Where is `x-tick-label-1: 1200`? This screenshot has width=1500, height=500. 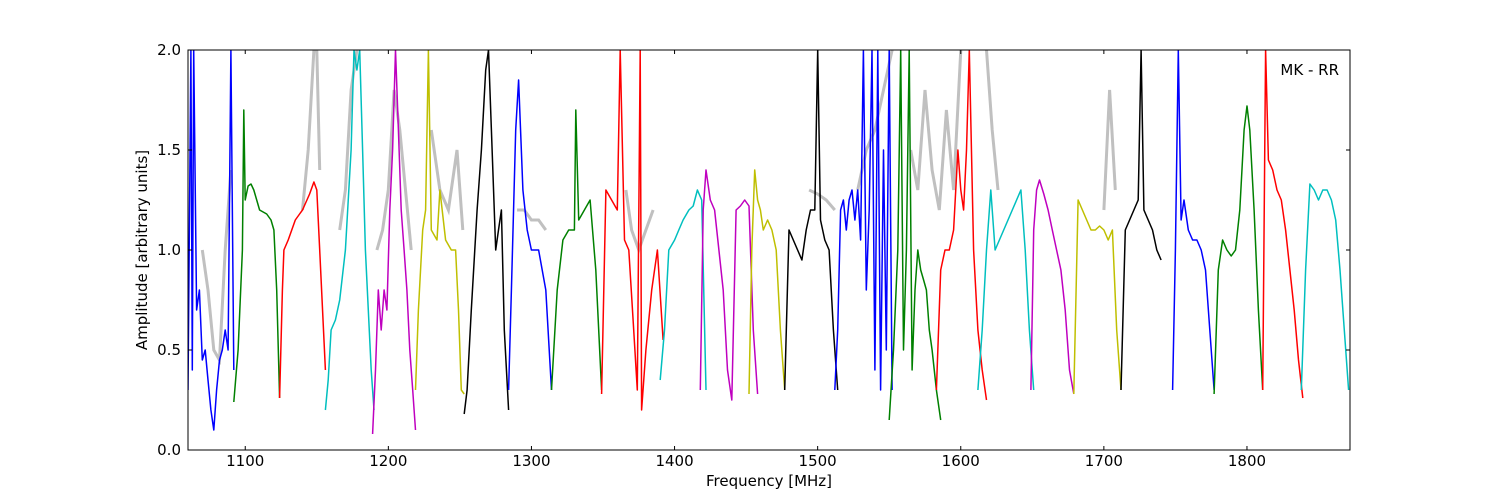 x-tick-label-1: 1200 is located at coordinates (388, 461).